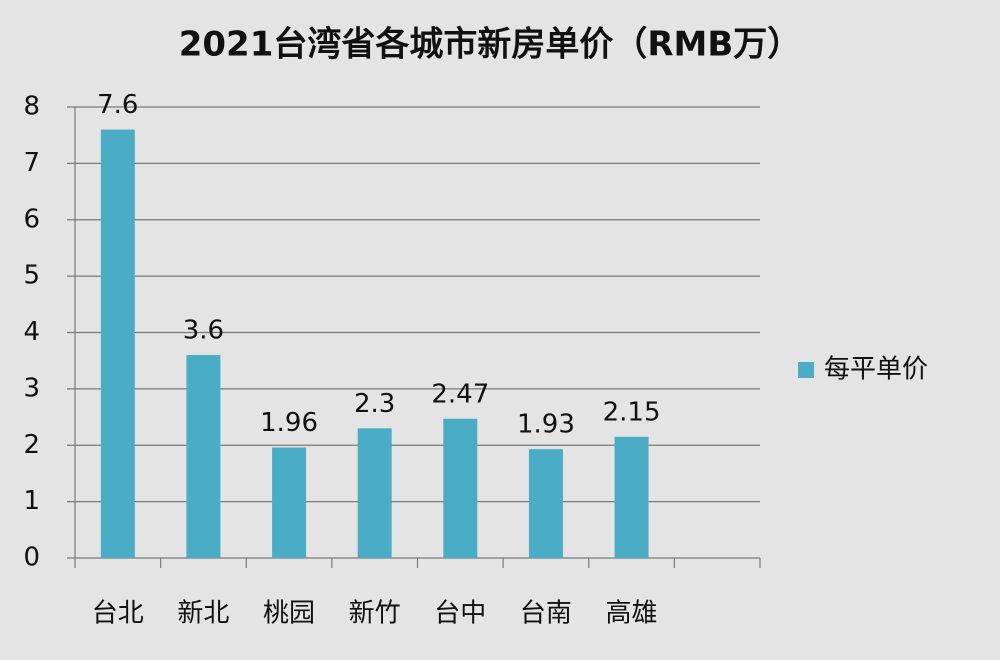  What do you see at coordinates (203, 614) in the screenshot?
I see `x-tick-label: 新北` at bounding box center [203, 614].